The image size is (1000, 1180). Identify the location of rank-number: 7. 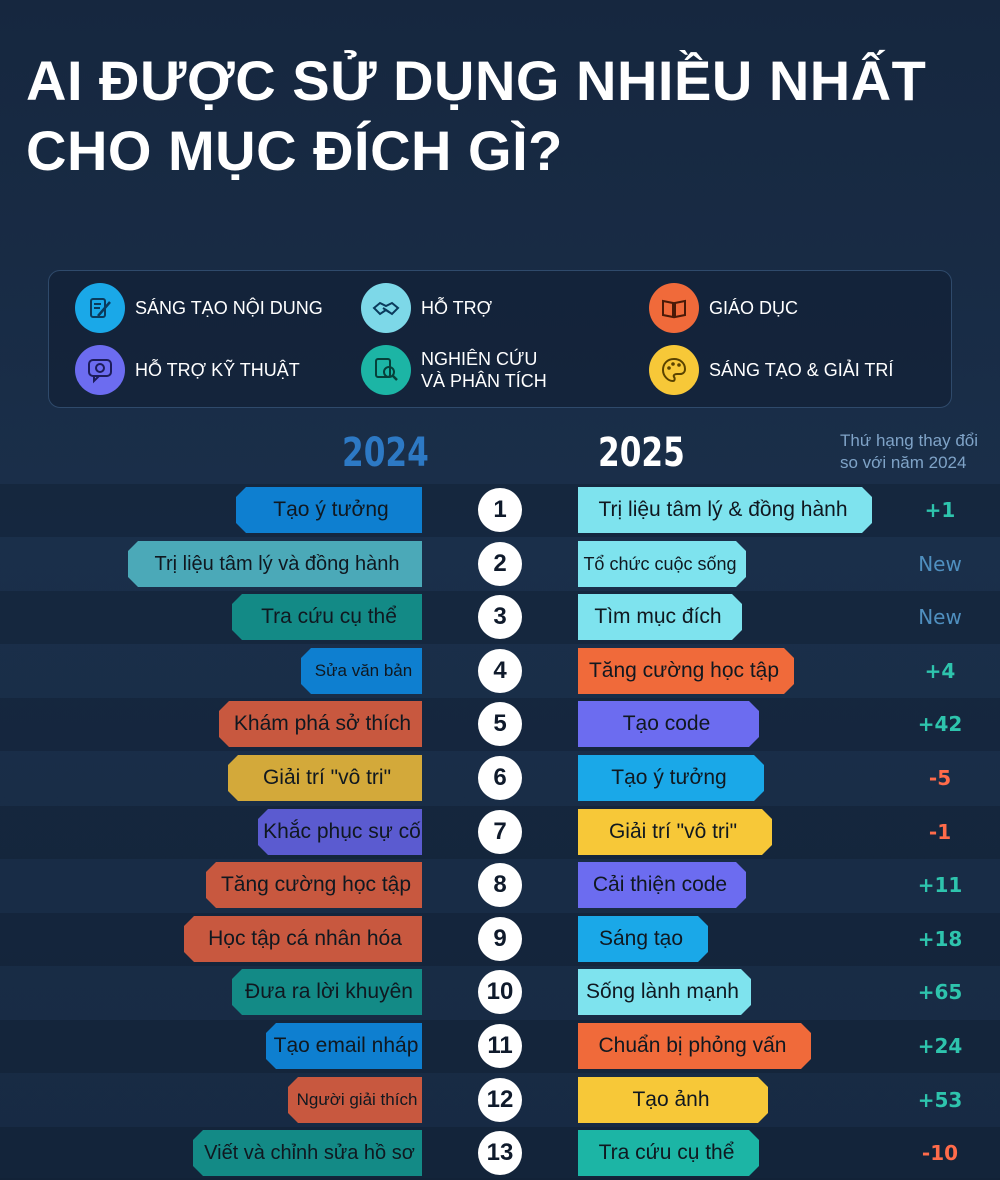
(500, 832).